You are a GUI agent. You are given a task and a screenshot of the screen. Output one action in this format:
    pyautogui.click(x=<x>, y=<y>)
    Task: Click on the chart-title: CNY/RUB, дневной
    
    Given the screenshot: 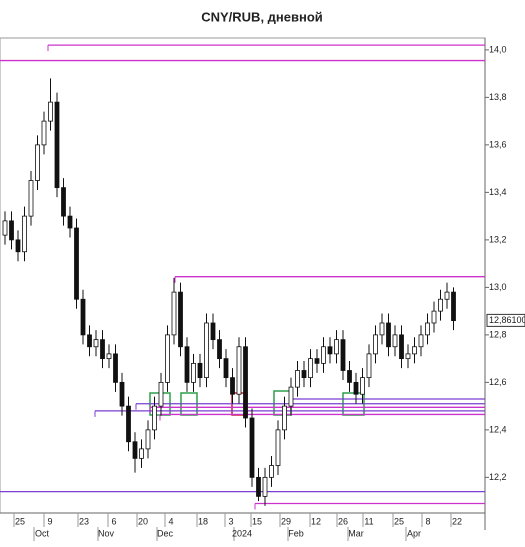 What is the action you would take?
    pyautogui.click(x=262, y=16)
    